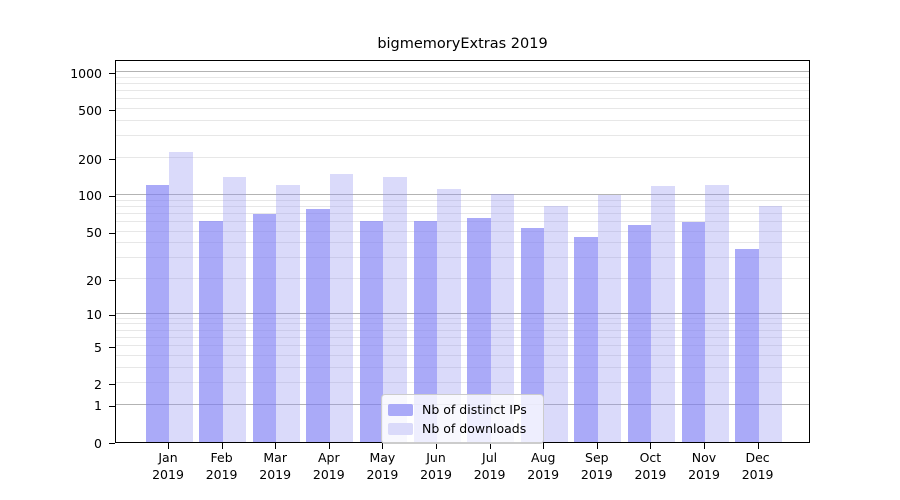  Describe the element at coordinates (586, 339) in the screenshot. I see `bar-distinct-ips-sep` at that location.